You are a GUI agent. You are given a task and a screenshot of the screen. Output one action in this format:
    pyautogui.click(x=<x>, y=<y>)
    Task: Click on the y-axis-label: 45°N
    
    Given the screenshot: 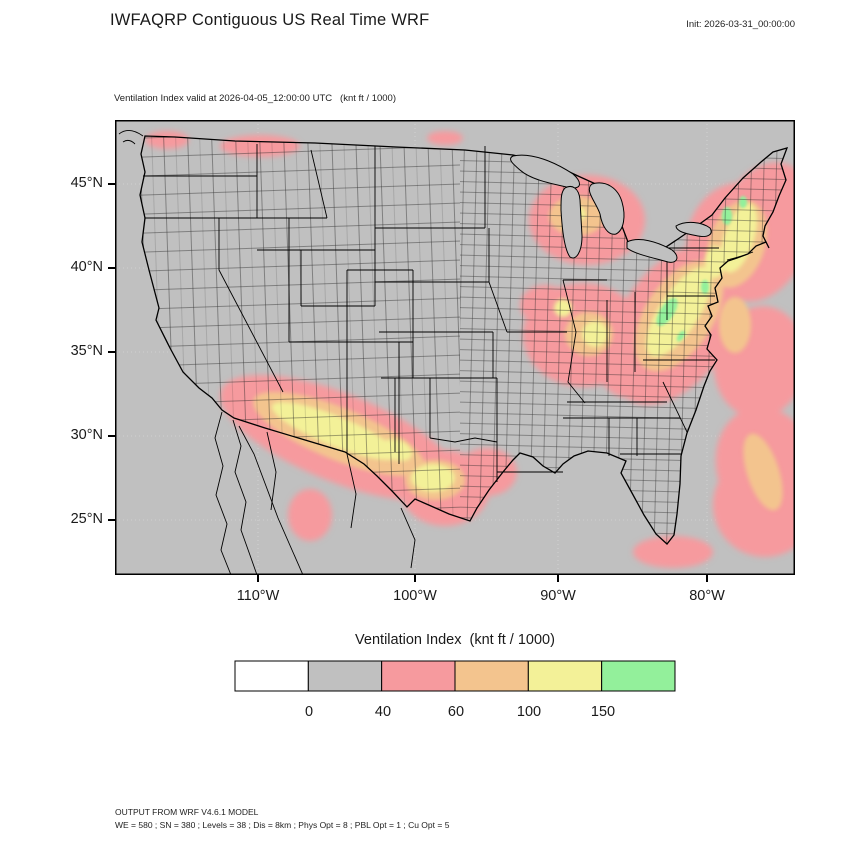 What is the action you would take?
    pyautogui.click(x=86, y=183)
    